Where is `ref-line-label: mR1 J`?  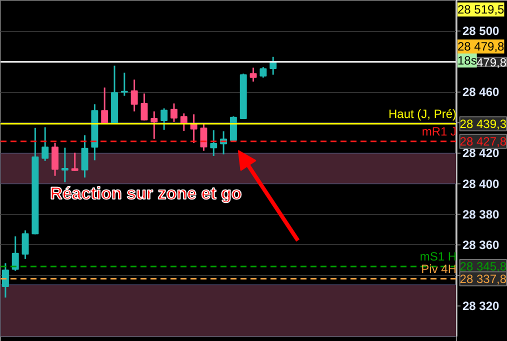 ref-line-label: mR1 J is located at coordinates (439, 131).